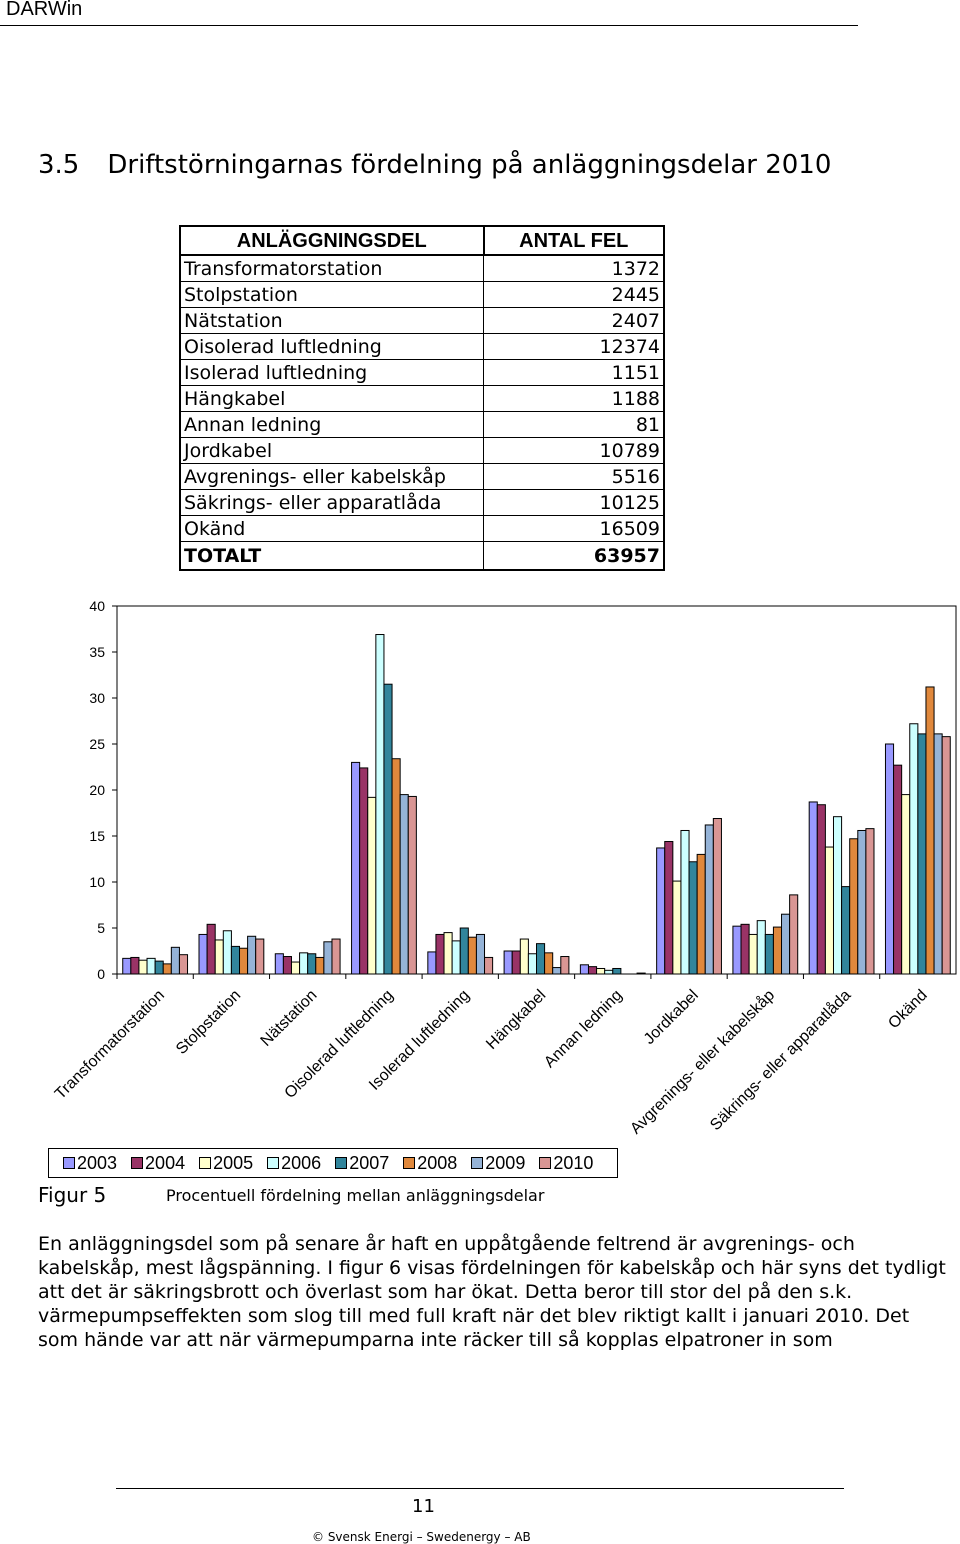  What do you see at coordinates (423, 1506) in the screenshot?
I see `page-number: 11` at bounding box center [423, 1506].